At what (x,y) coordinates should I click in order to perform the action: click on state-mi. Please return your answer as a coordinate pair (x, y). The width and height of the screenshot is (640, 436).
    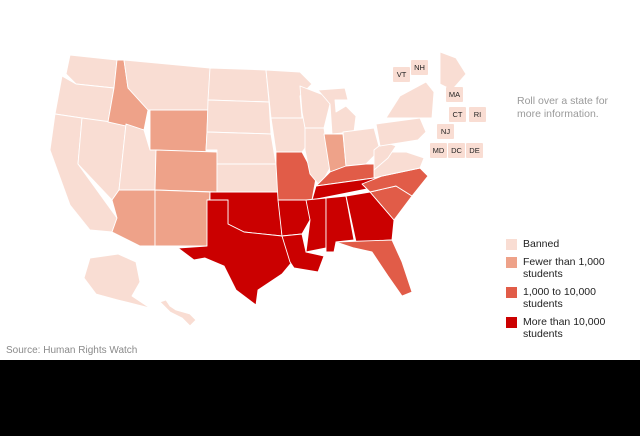
    Looking at the image, I should click on (337, 111).